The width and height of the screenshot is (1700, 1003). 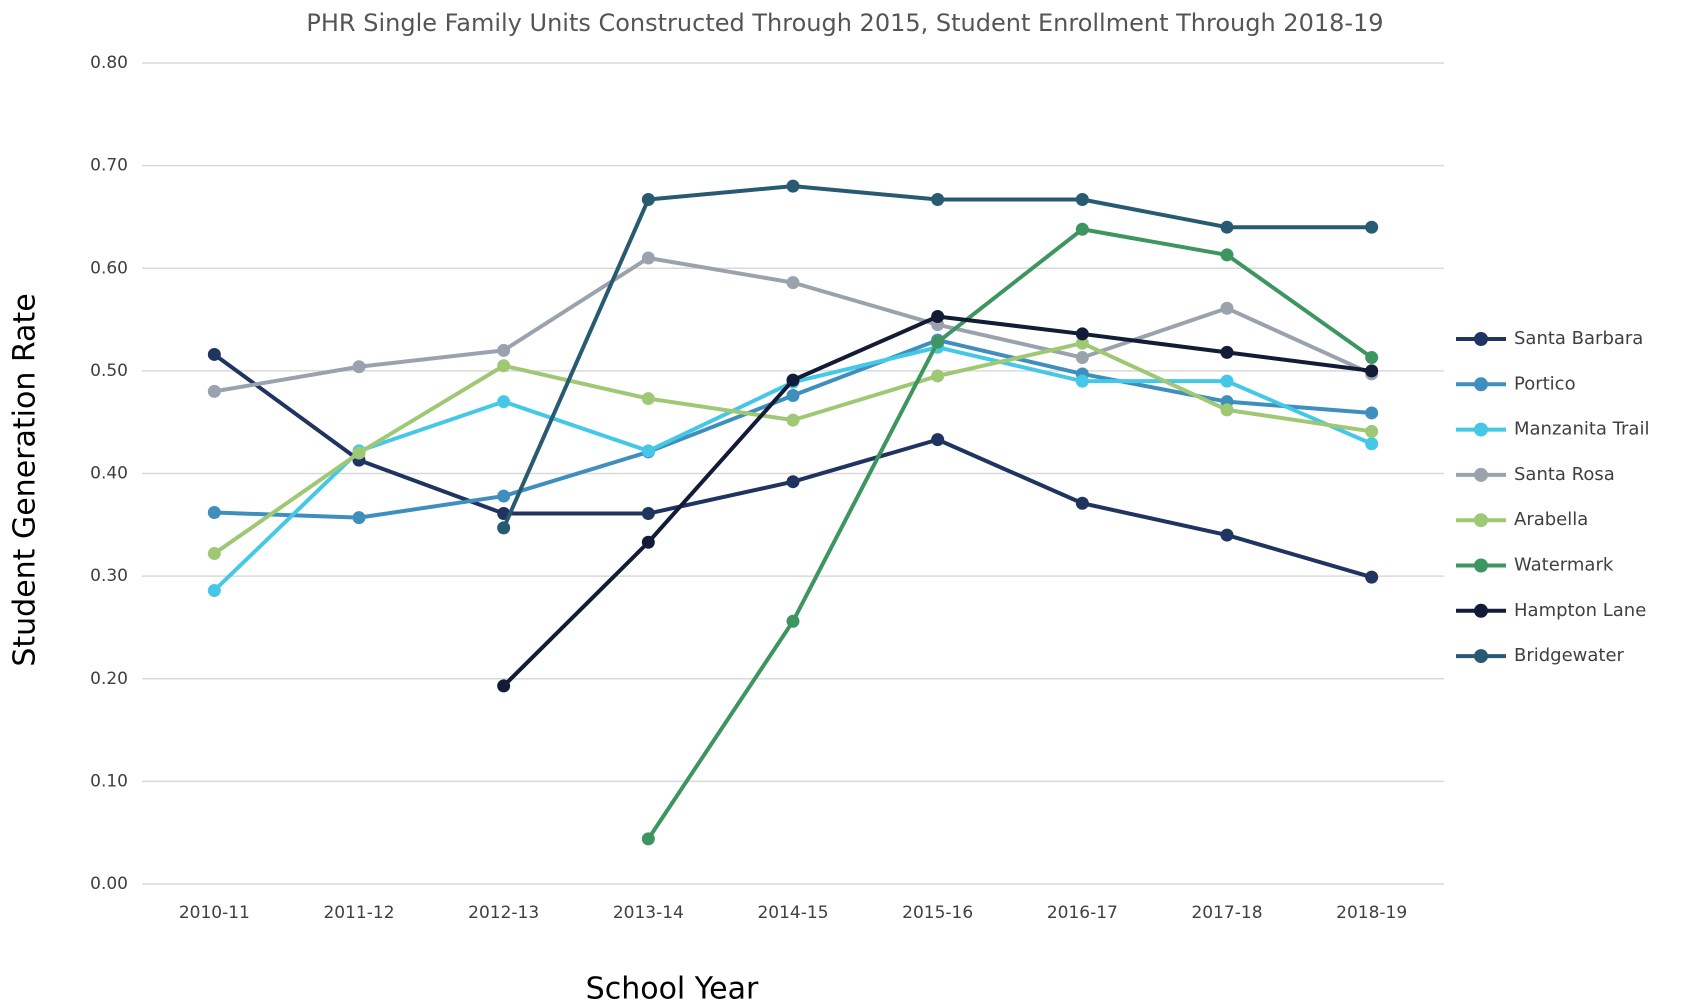 I want to click on x-tick-label: 2013-14, so click(x=648, y=913).